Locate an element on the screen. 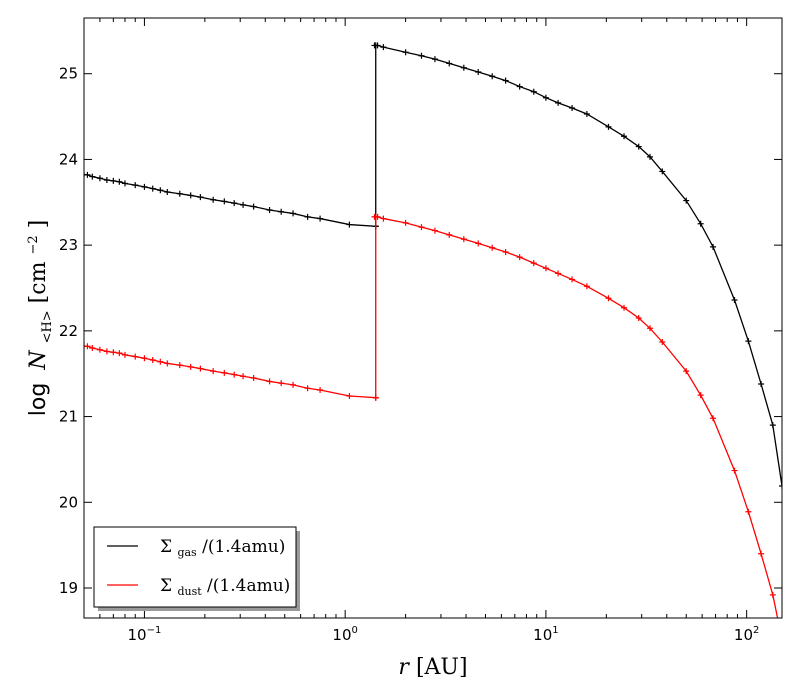 The width and height of the screenshot is (800, 700). legend-gas-tail: /(1.4amu) is located at coordinates (243, 547).